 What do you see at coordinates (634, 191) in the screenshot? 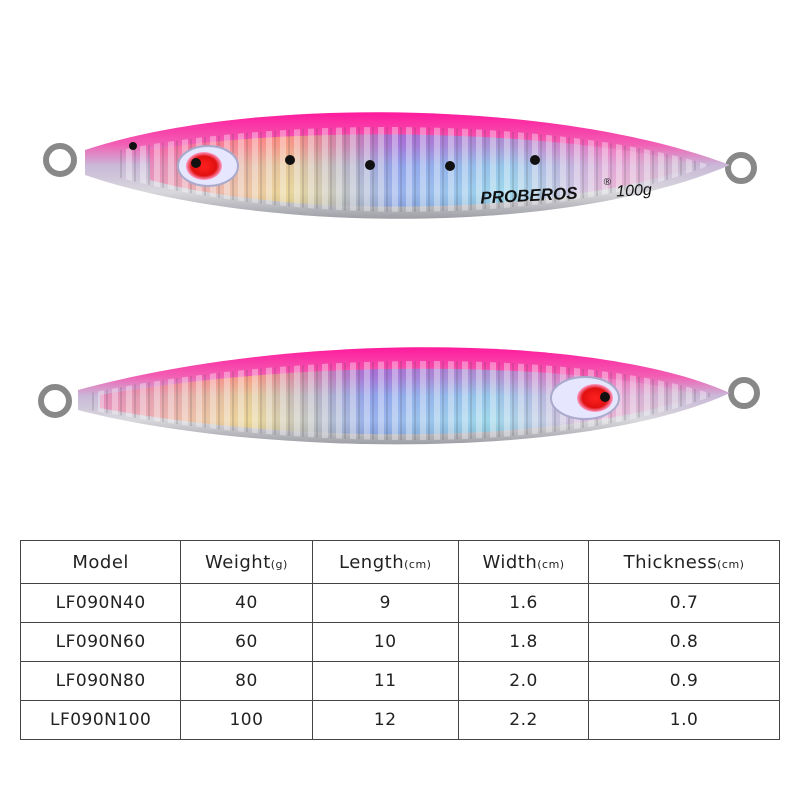
I see `lure-weight: 100g` at bounding box center [634, 191].